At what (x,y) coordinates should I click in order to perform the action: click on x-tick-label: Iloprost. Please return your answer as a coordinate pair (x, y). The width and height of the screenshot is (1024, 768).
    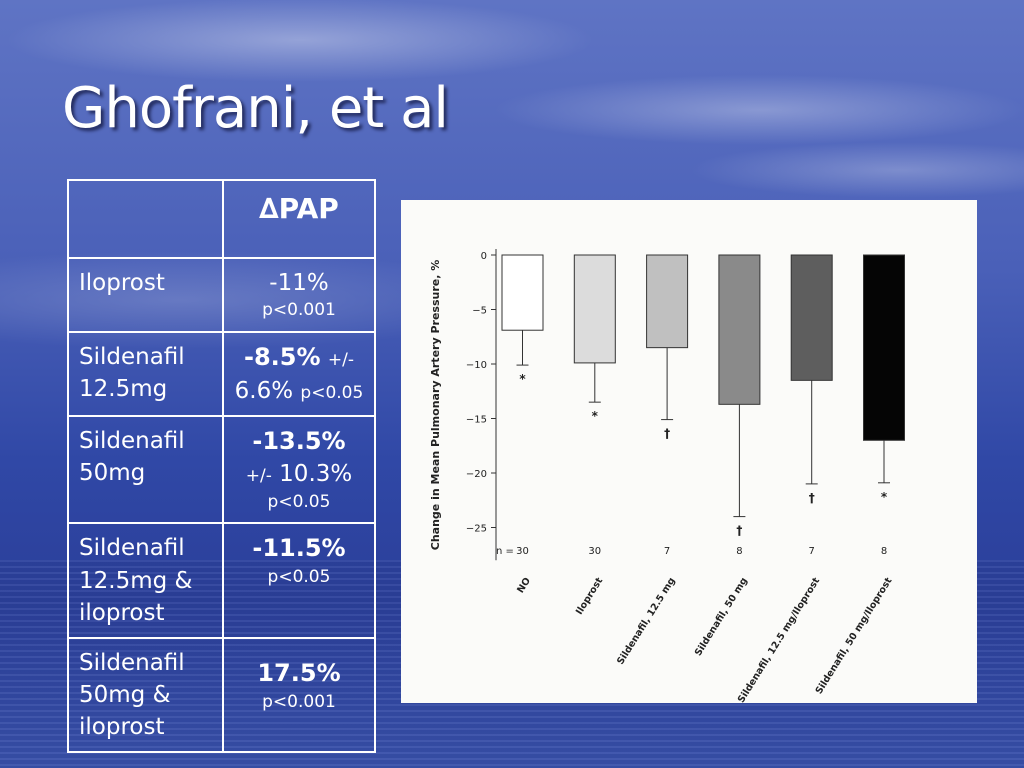
    Looking at the image, I should click on (590, 595).